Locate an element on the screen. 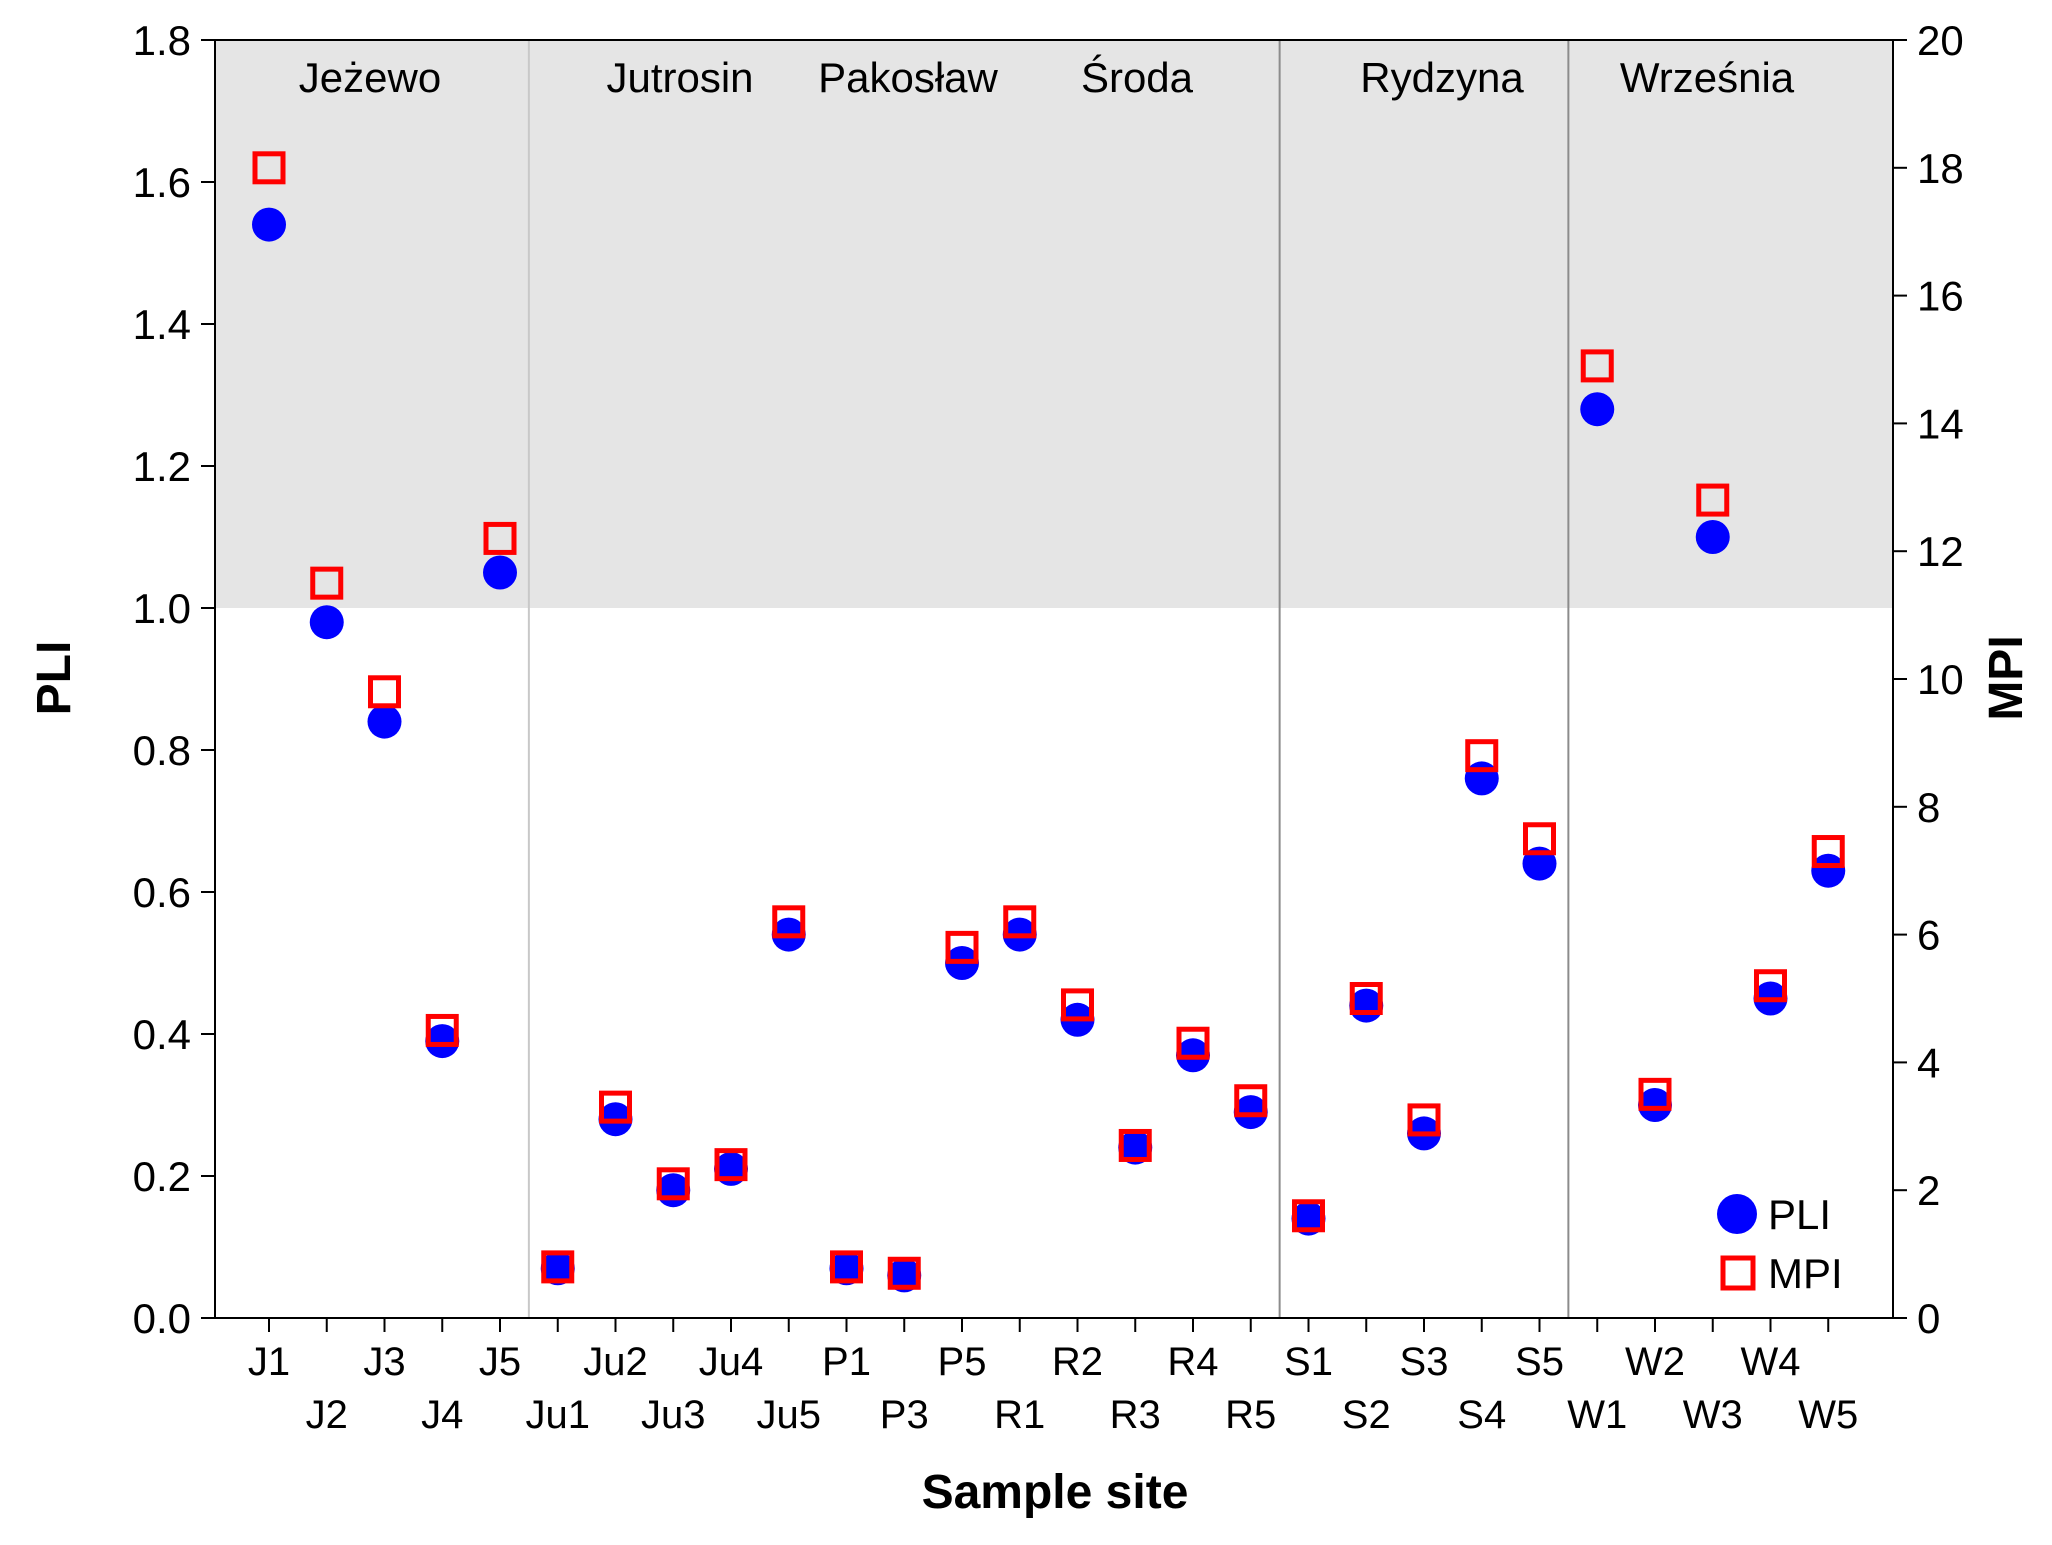  site-label: J5 is located at coordinates (500, 1362).